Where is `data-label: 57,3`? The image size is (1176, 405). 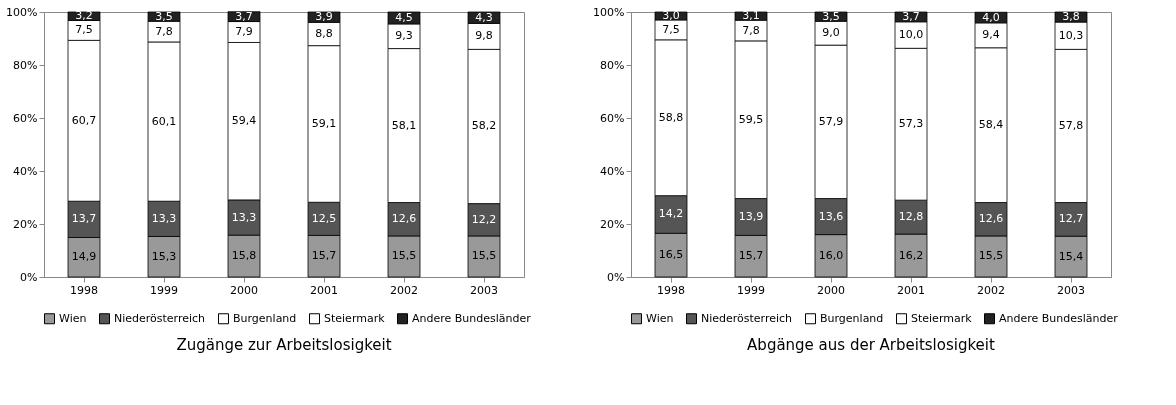 data-label: 57,3 is located at coordinates (911, 124).